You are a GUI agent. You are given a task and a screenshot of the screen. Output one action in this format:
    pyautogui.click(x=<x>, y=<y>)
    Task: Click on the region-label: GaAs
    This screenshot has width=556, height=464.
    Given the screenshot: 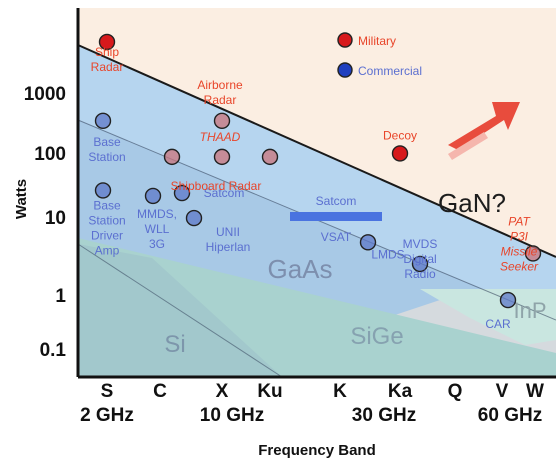 What is the action you would take?
    pyautogui.click(x=299, y=269)
    